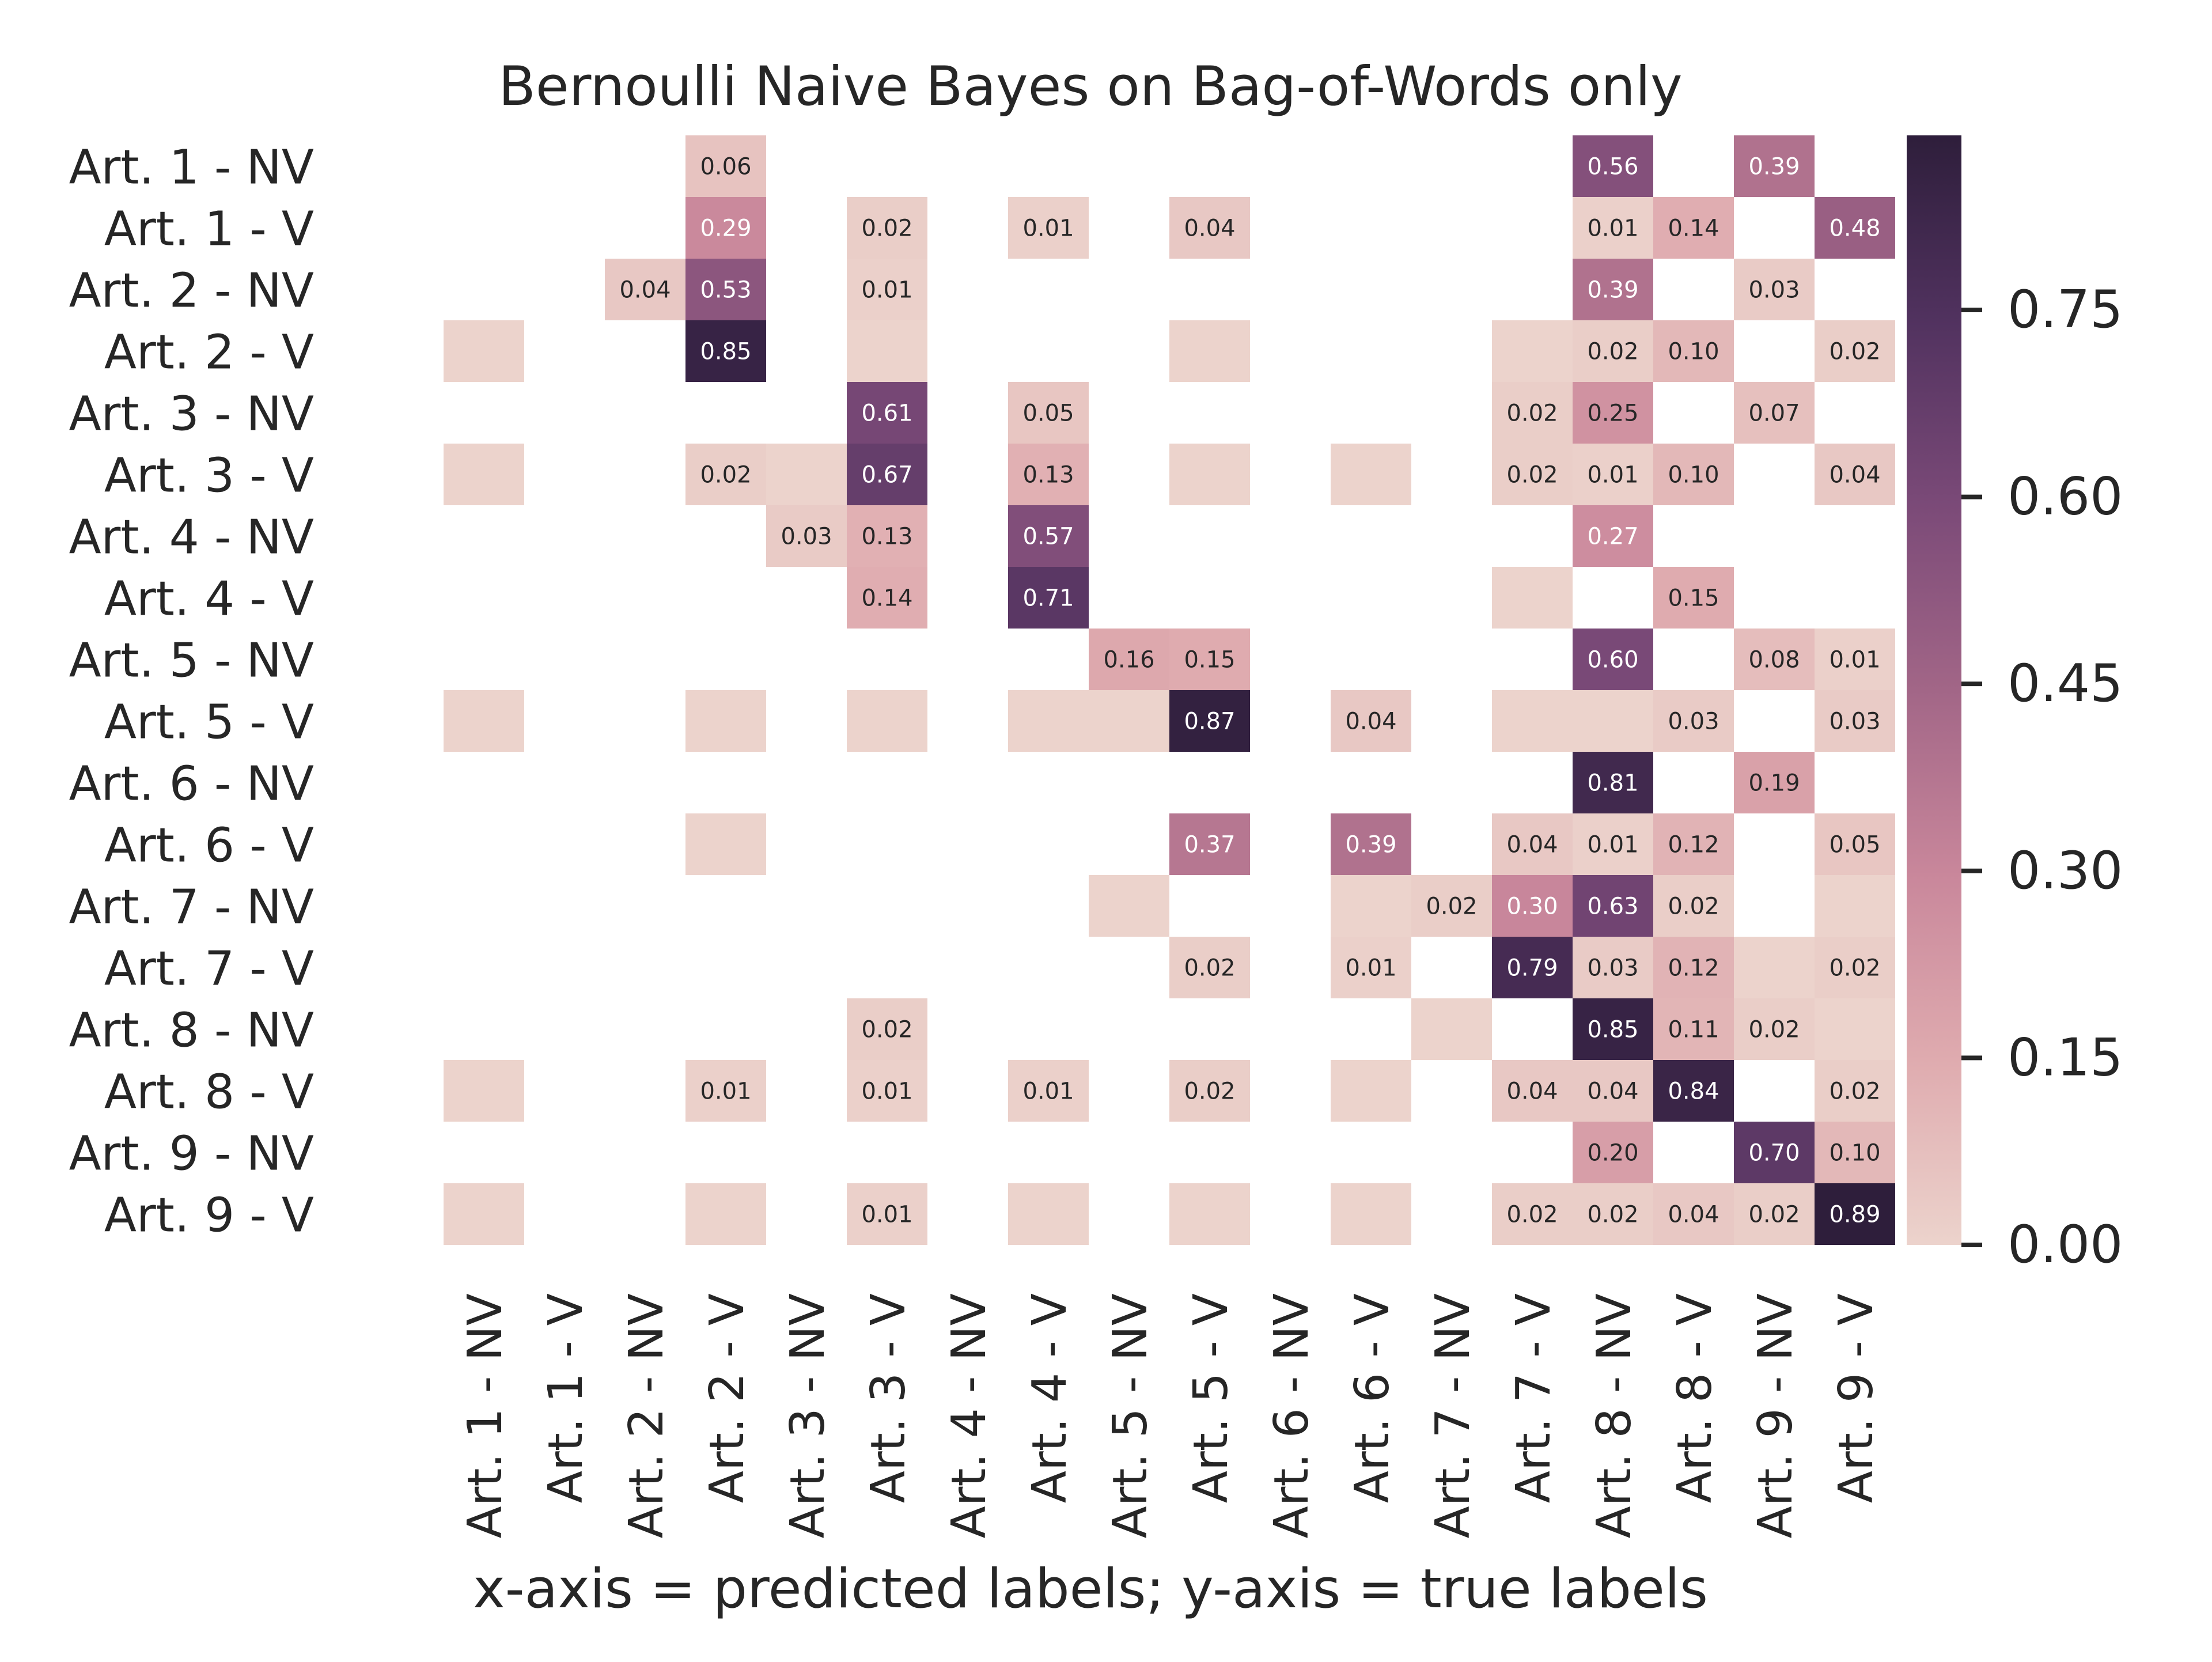  What do you see at coordinates (1533, 1398) in the screenshot?
I see `x-tick-label: Art. 7 - V` at bounding box center [1533, 1398].